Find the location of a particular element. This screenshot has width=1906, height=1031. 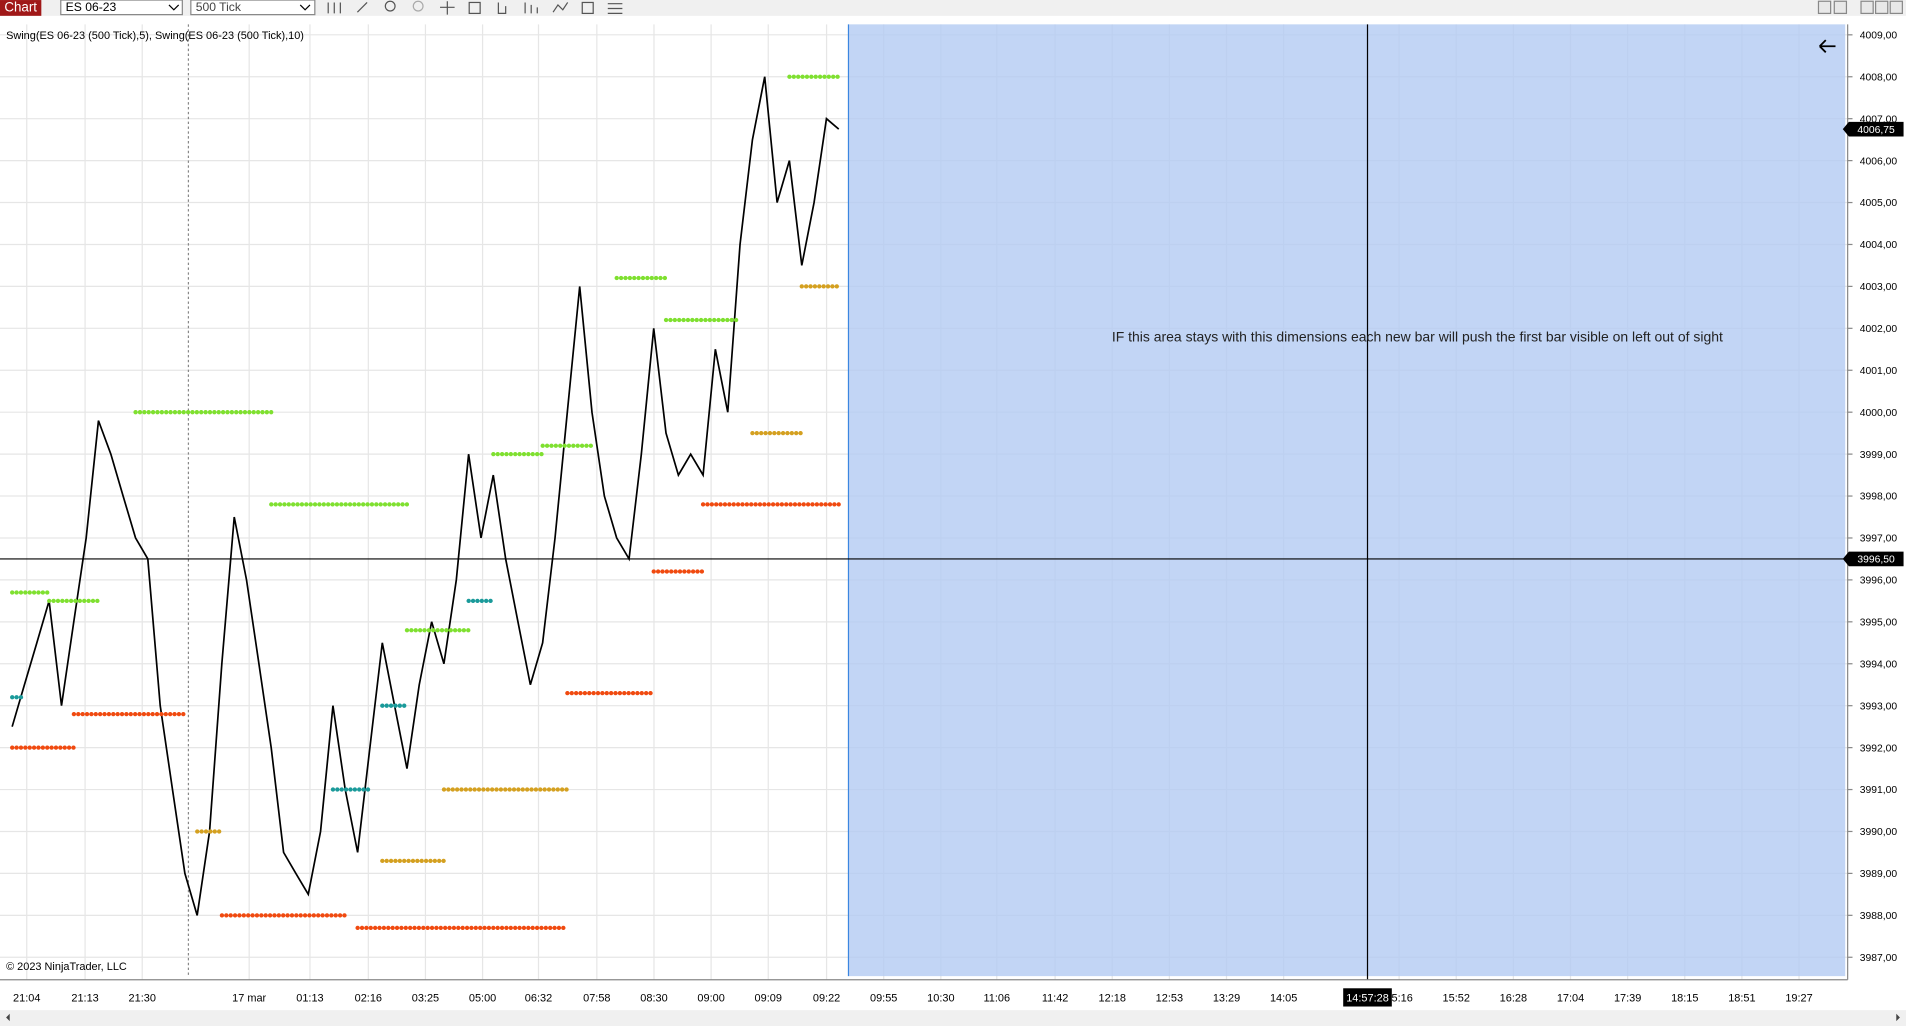

y-tick-label: 4001,00 is located at coordinates (1879, 371).